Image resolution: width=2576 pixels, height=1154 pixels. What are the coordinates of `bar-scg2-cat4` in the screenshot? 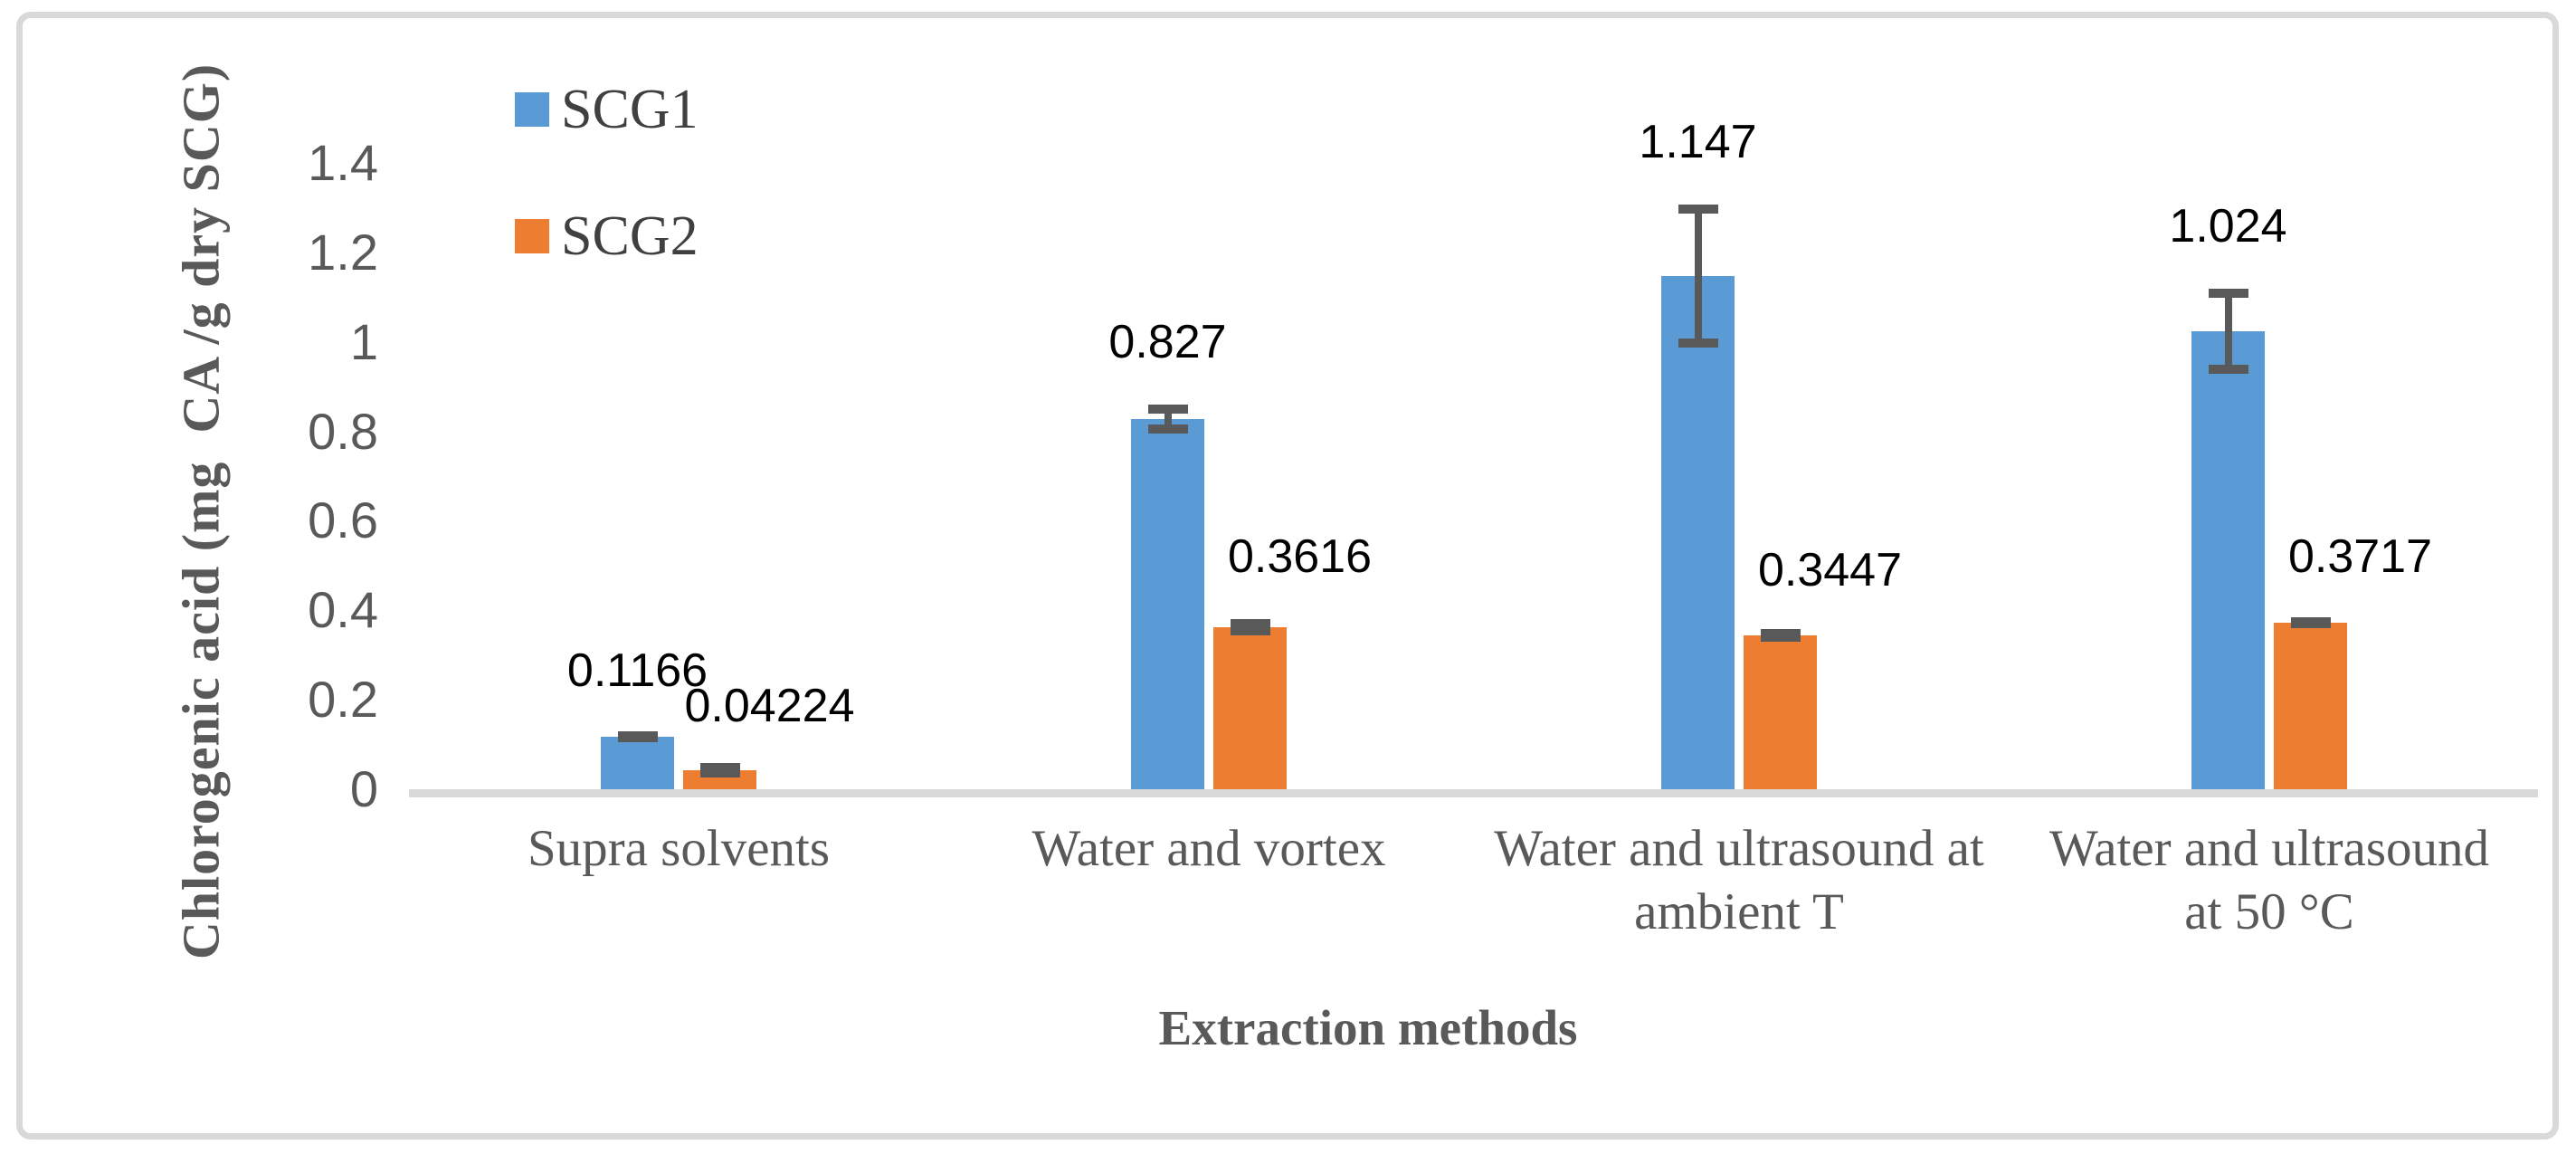 It's located at (2311, 706).